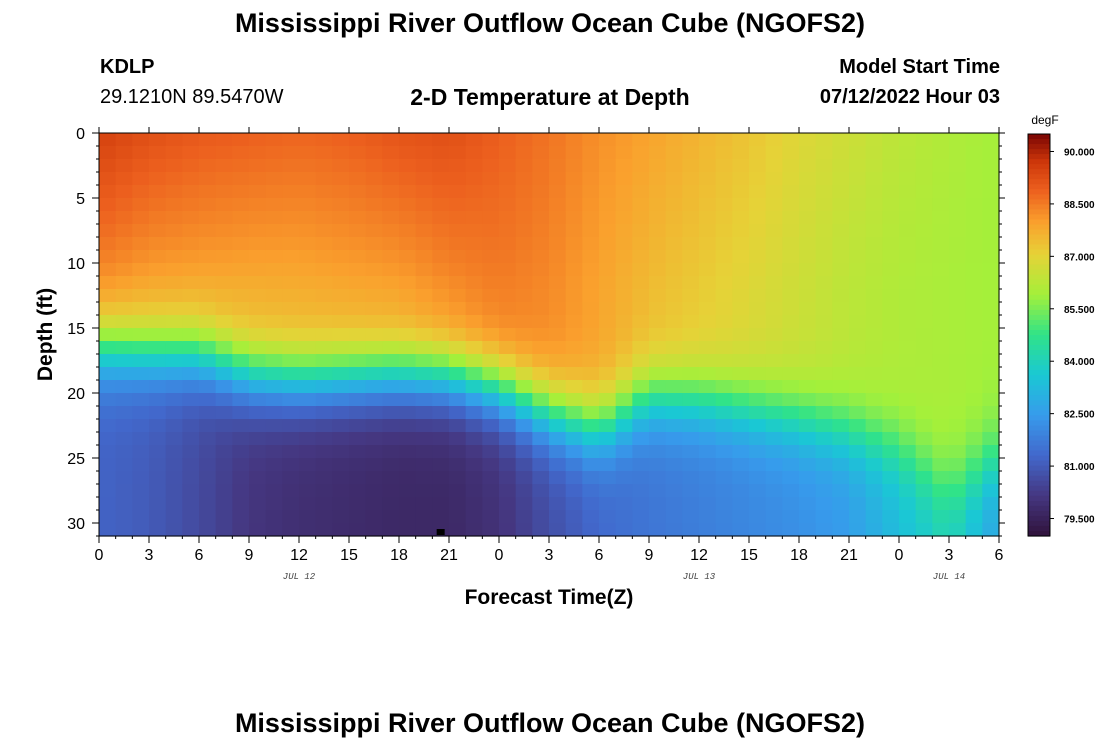  I want to click on colorbar-tick-label: 82.500, so click(1079, 415).